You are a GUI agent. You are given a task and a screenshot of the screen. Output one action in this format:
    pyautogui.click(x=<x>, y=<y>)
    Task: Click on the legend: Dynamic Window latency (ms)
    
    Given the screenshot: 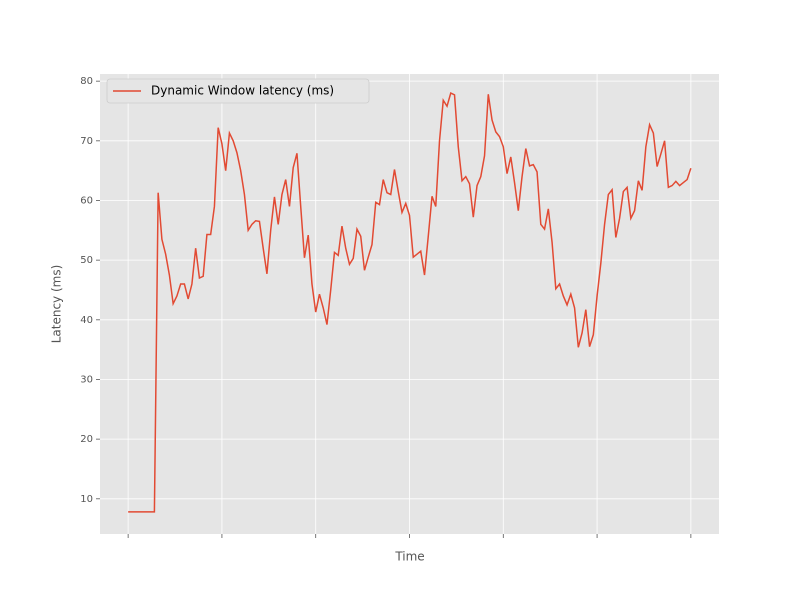 What is the action you would take?
    pyautogui.click(x=238, y=91)
    